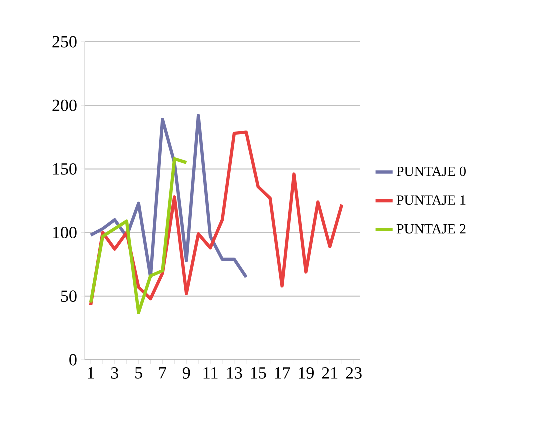  What do you see at coordinates (69, 296) in the screenshot?
I see `y-tick-label: 50` at bounding box center [69, 296].